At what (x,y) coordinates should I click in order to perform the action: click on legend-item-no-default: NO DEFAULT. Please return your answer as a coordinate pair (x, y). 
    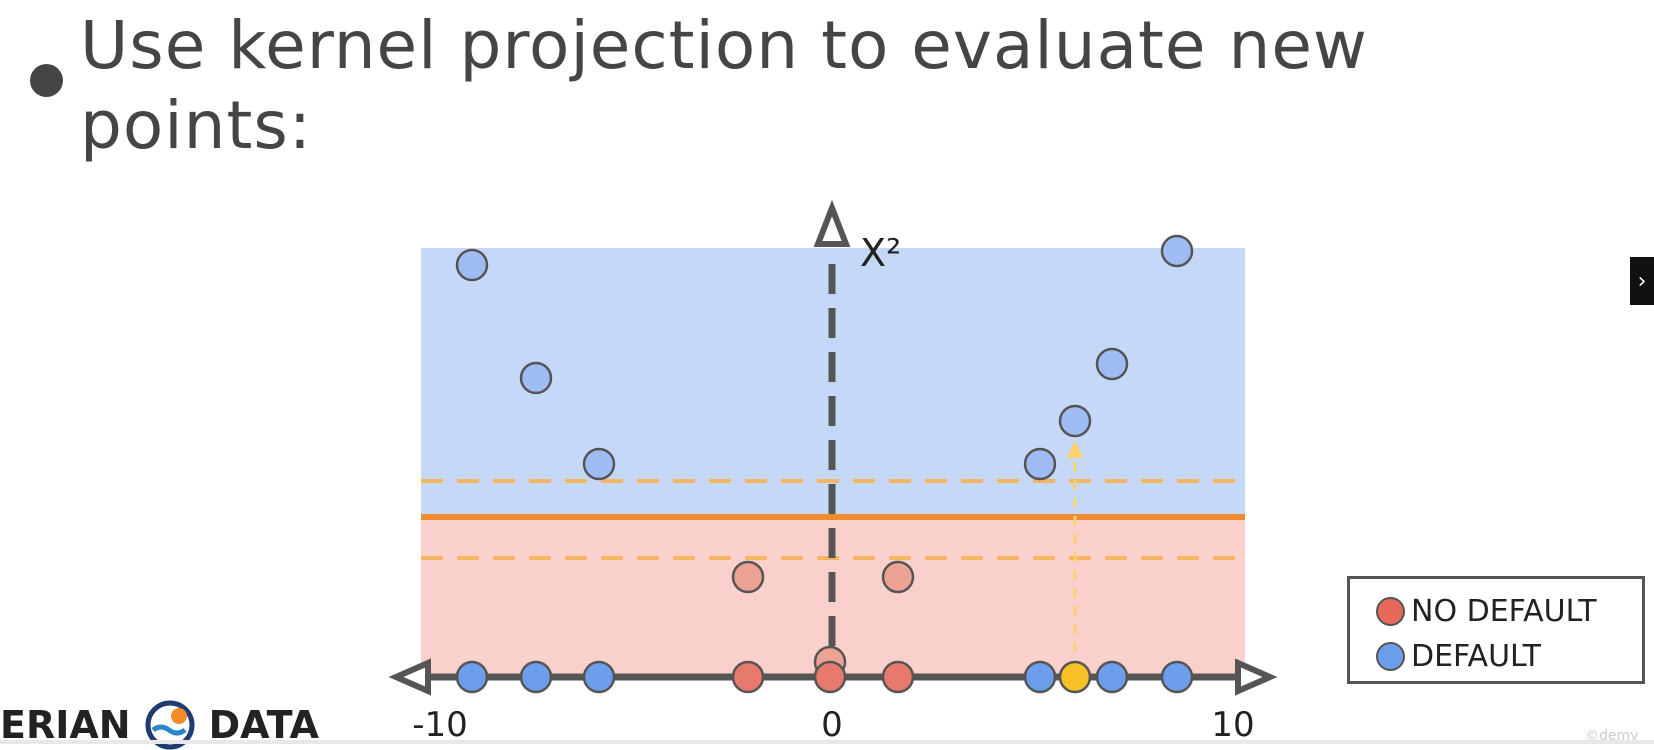
    Looking at the image, I should click on (1486, 611).